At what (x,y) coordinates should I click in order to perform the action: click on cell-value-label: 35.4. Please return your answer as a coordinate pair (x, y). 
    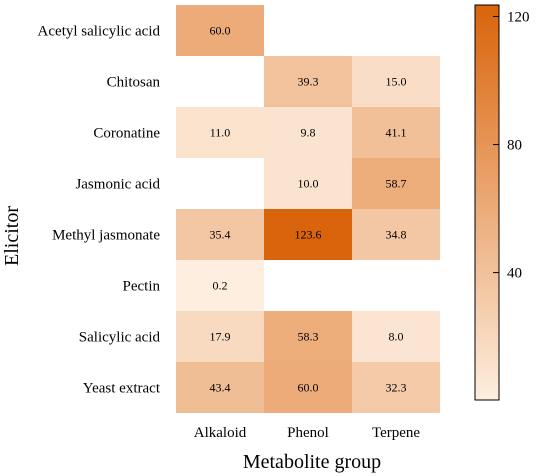
    Looking at the image, I should click on (220, 235).